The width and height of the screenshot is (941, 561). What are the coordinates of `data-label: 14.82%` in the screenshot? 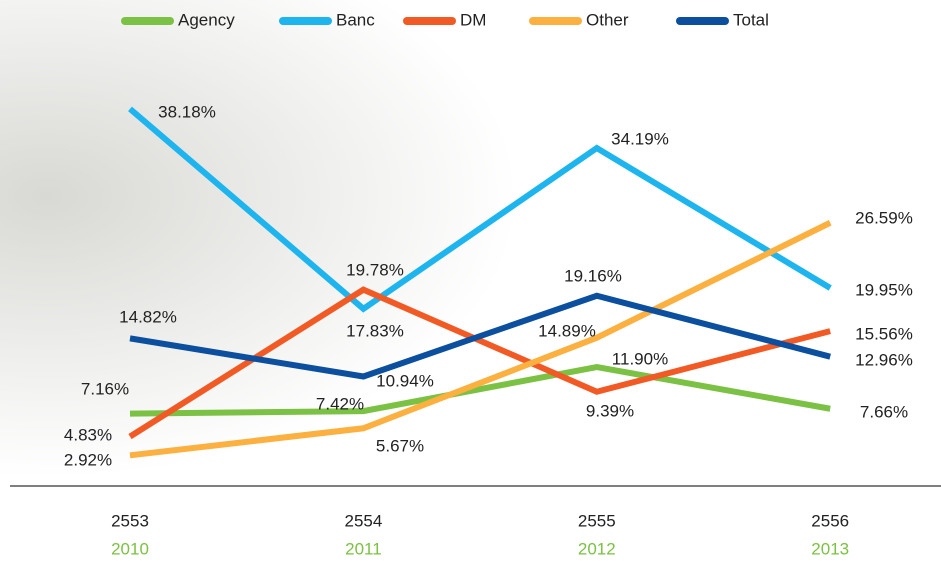 It's located at (148, 316).